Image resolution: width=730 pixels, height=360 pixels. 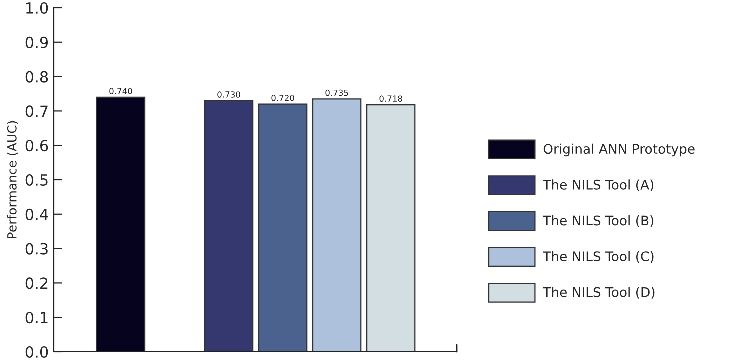 What do you see at coordinates (37, 77) in the screenshot?
I see `y-tick-label: 0.8` at bounding box center [37, 77].